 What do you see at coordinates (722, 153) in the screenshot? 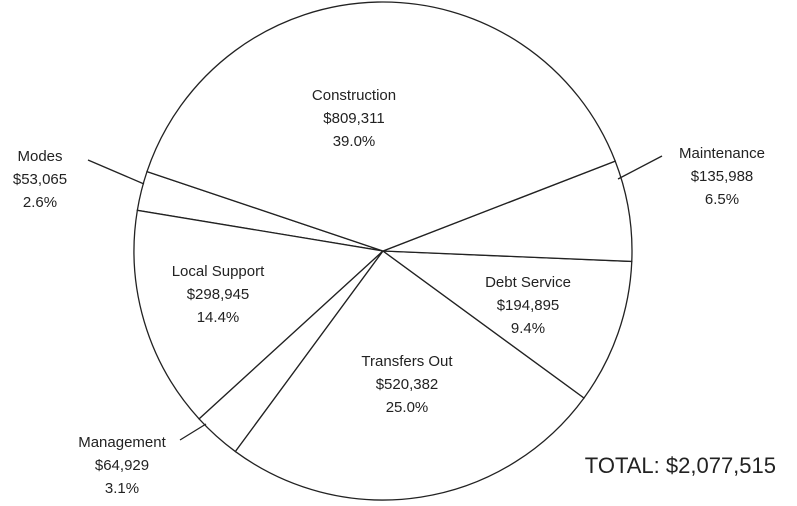
I see `slice-name: Maintenance` at bounding box center [722, 153].